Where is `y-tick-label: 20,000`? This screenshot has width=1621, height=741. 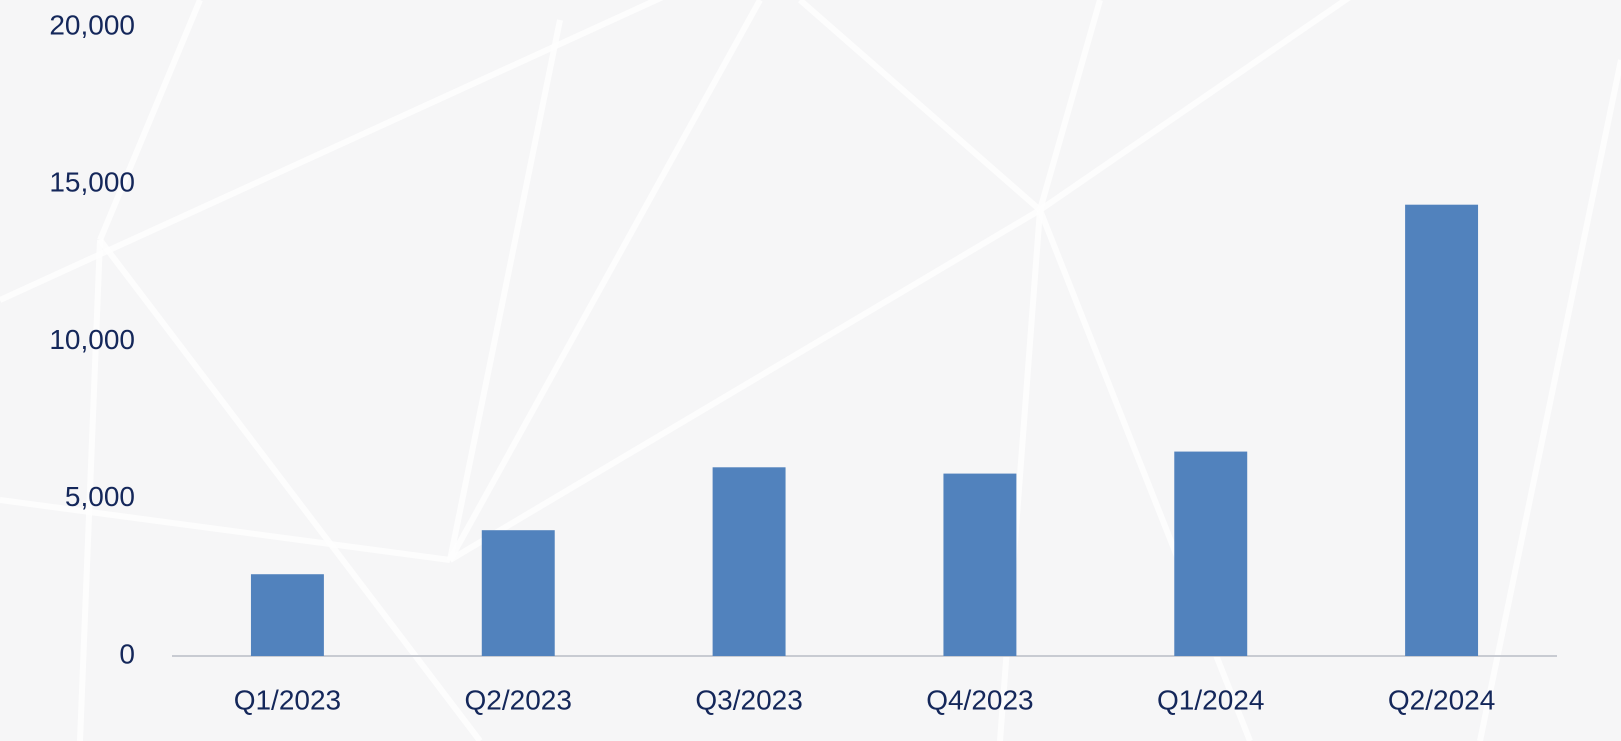 y-tick-label: 20,000 is located at coordinates (92, 24).